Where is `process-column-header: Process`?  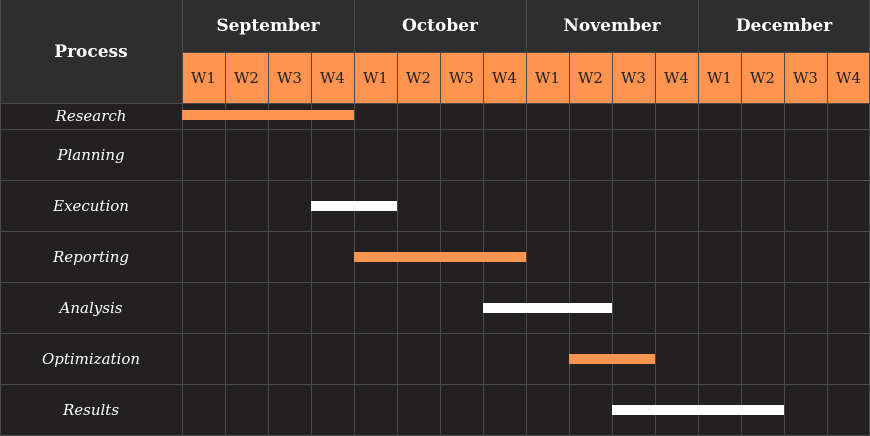 process-column-header: Process is located at coordinates (91, 51).